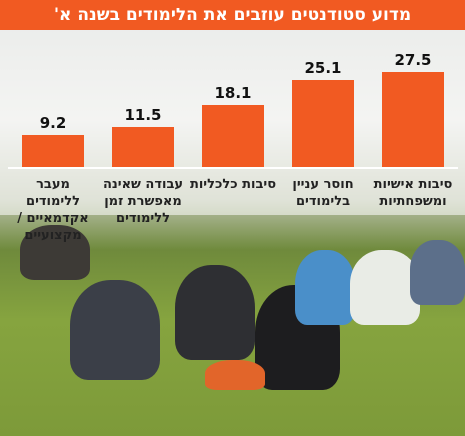 This screenshot has width=465, height=436. Describe the element at coordinates (235, 375) in the screenshot. I see `photo-bag` at that location.